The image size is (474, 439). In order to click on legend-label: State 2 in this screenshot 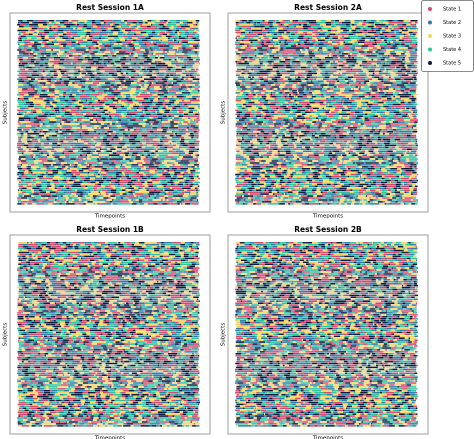, I will do `click(452, 23)`.